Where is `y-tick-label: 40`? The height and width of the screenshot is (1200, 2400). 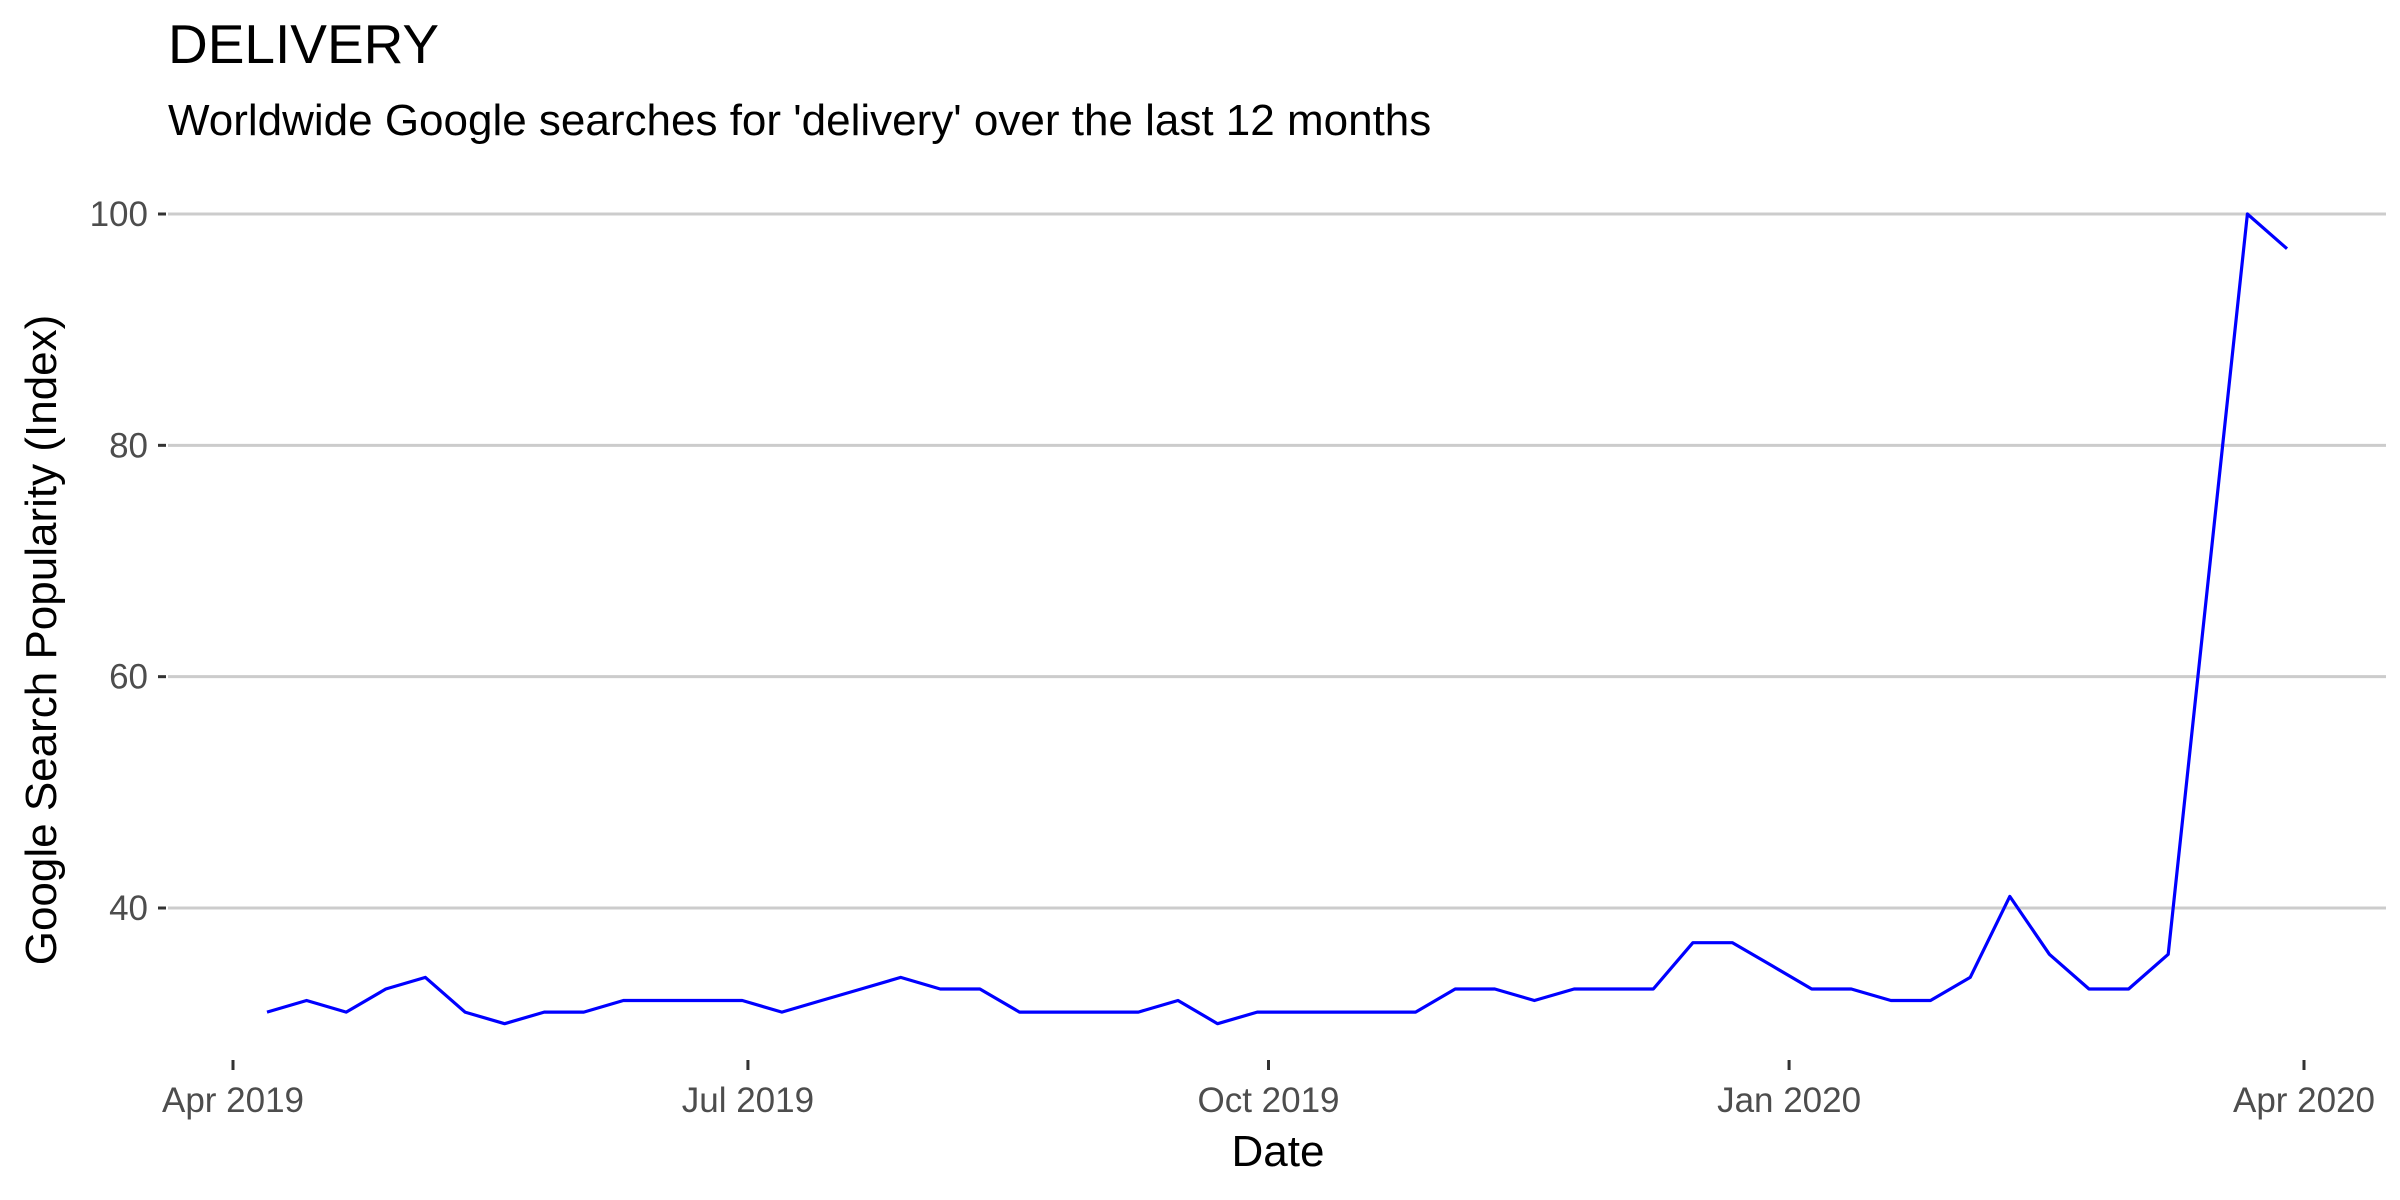 y-tick-label: 40 is located at coordinates (128, 908).